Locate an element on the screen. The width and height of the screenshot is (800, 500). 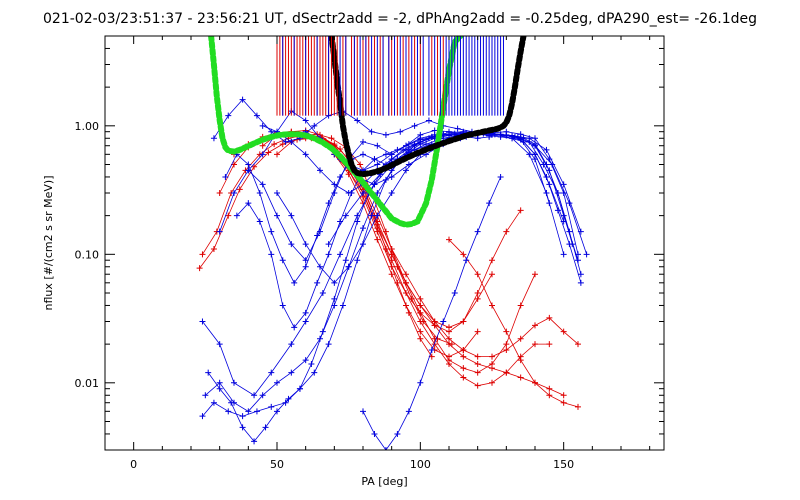
x-axis-label: PA [deg] is located at coordinates (384, 481).